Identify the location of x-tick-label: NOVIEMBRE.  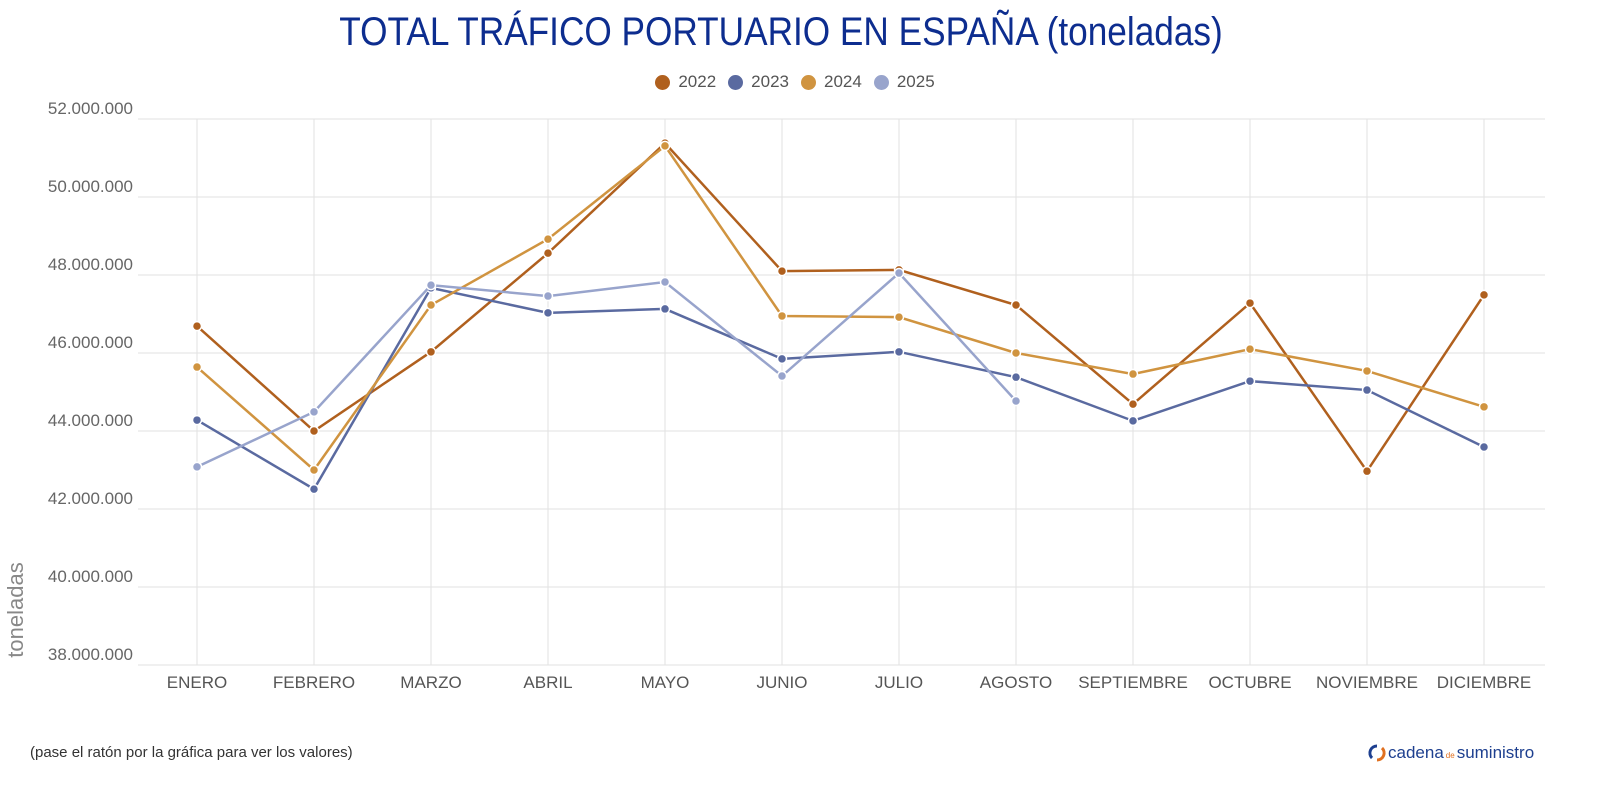
(1367, 682).